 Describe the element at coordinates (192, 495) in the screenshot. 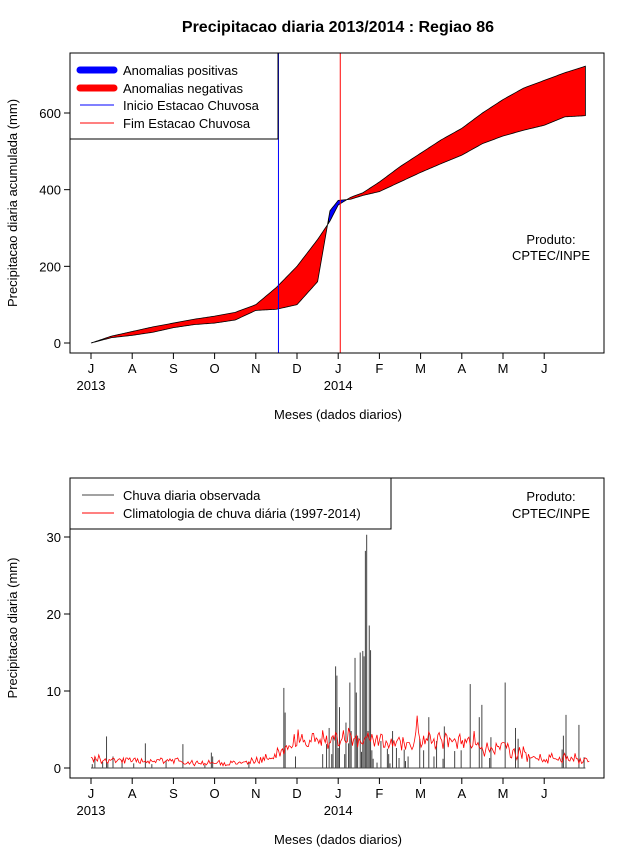

I see `legend-label-observed: Chuva diaria observada` at that location.